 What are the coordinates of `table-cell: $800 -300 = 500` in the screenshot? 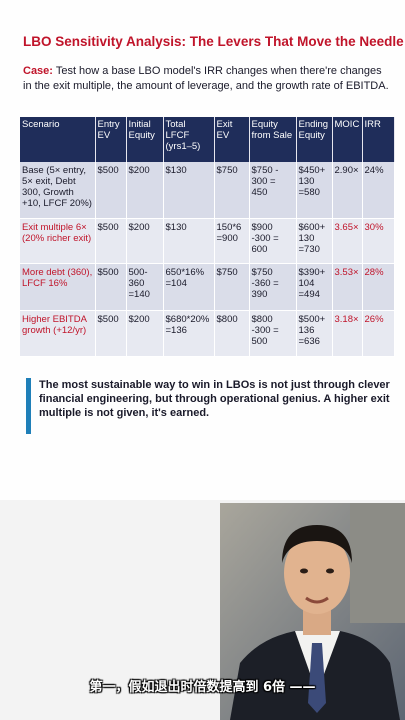 It's located at (273, 333).